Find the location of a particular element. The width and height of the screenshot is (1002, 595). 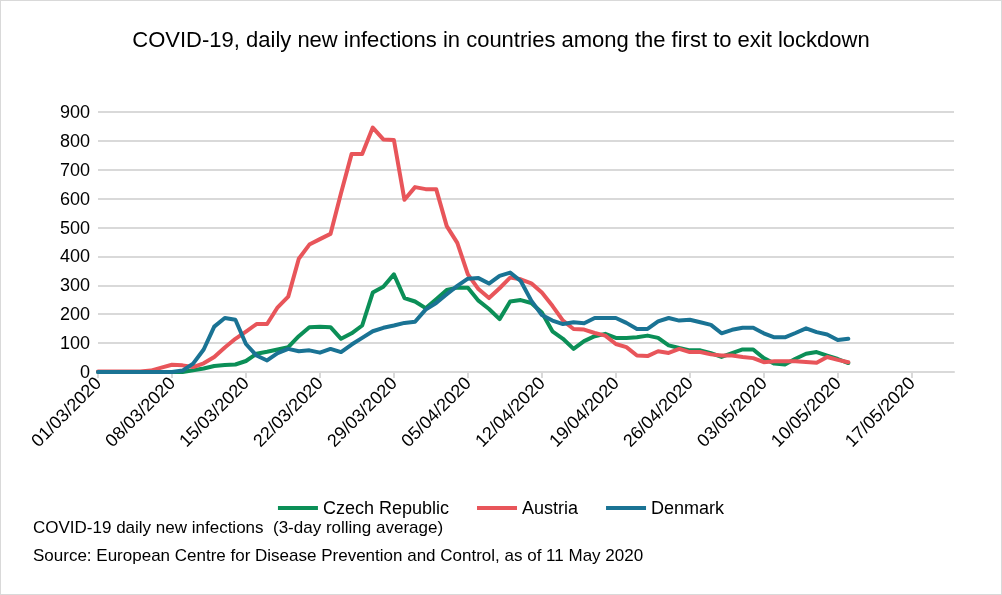

y-tick-label: 100 is located at coordinates (74, 343).